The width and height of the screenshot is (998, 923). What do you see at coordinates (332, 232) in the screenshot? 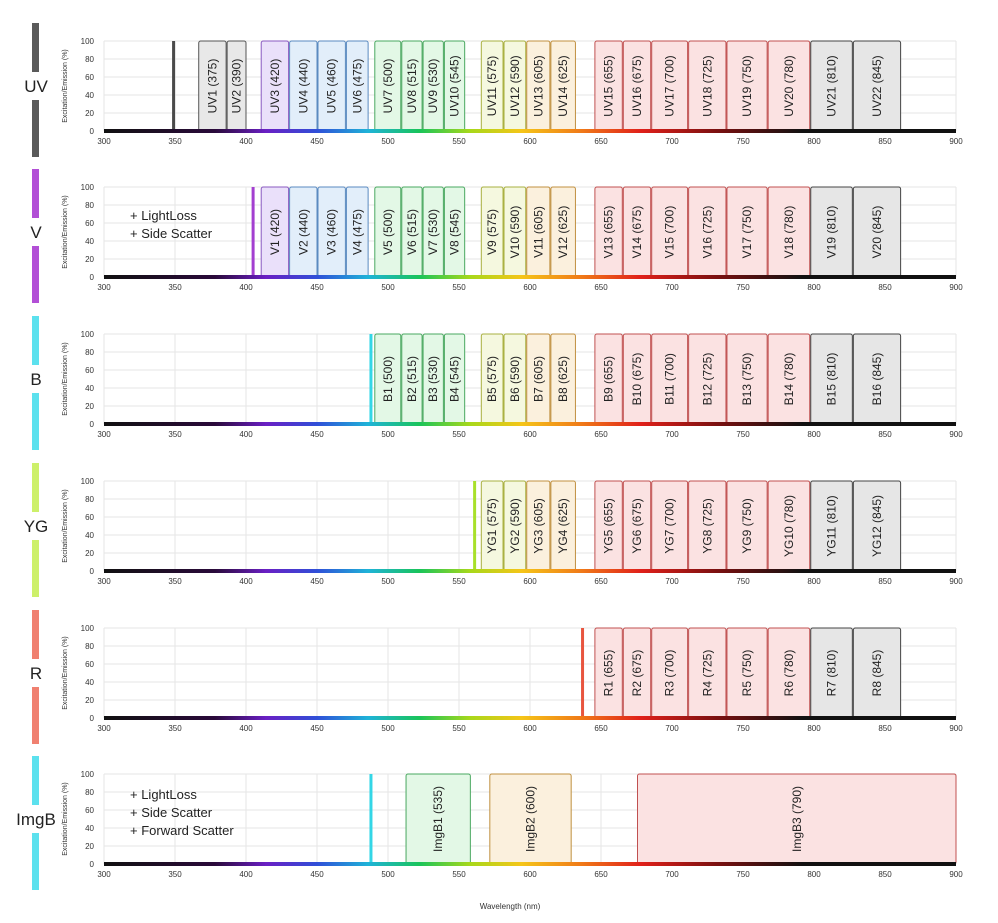
I see `channel-label: V3 (460)` at bounding box center [332, 232].